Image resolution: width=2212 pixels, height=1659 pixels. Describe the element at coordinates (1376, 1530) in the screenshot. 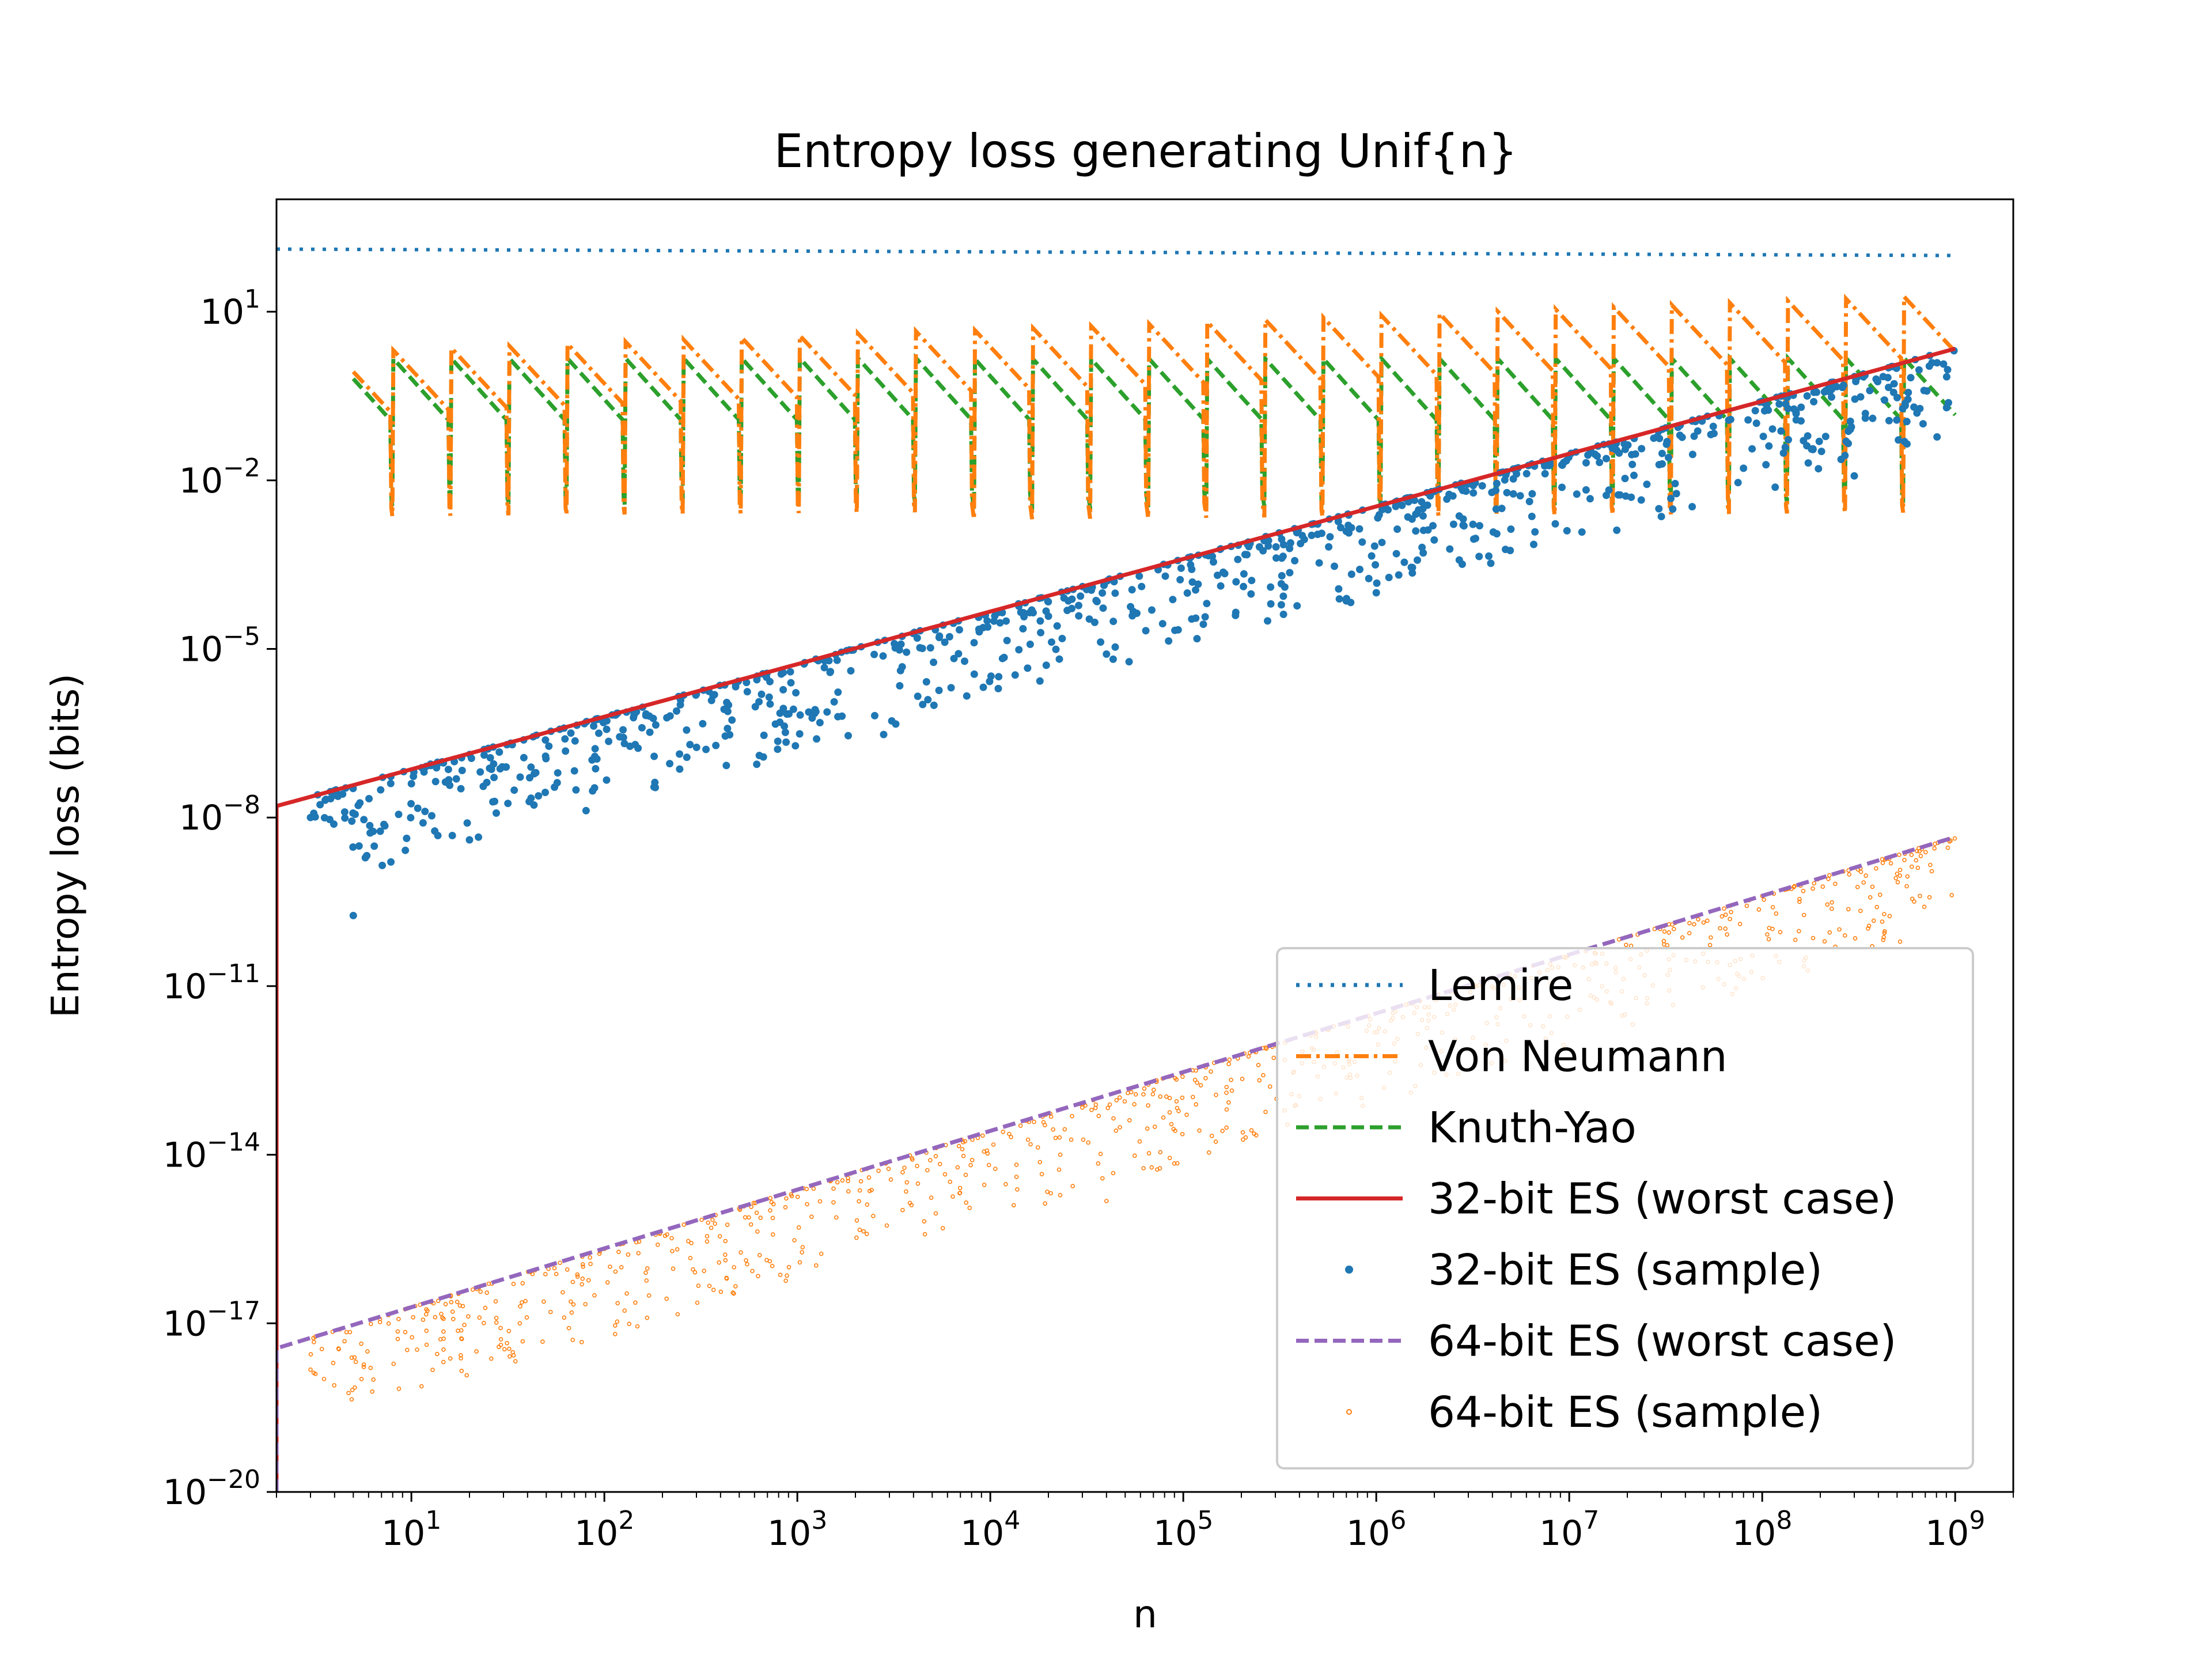

I see `x-tick-label: 10⁶` at that location.